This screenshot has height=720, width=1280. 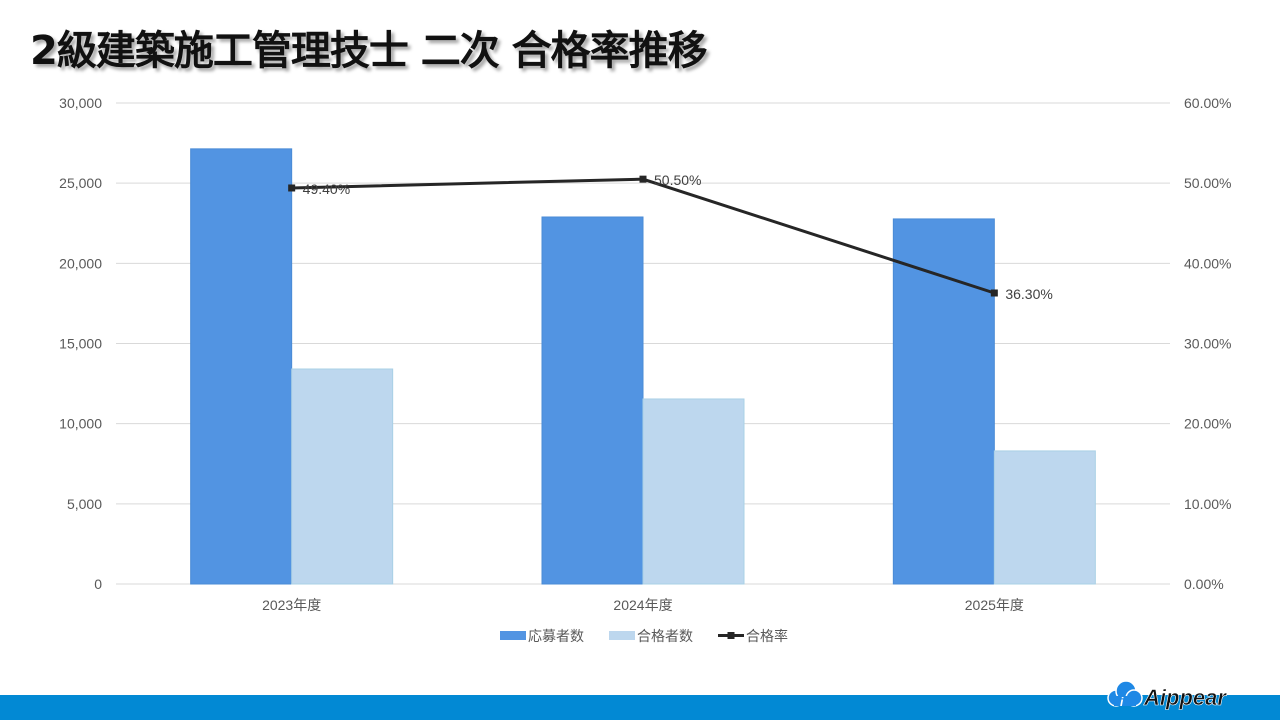 I want to click on left-axis-tick: 10,000, so click(x=80, y=424).